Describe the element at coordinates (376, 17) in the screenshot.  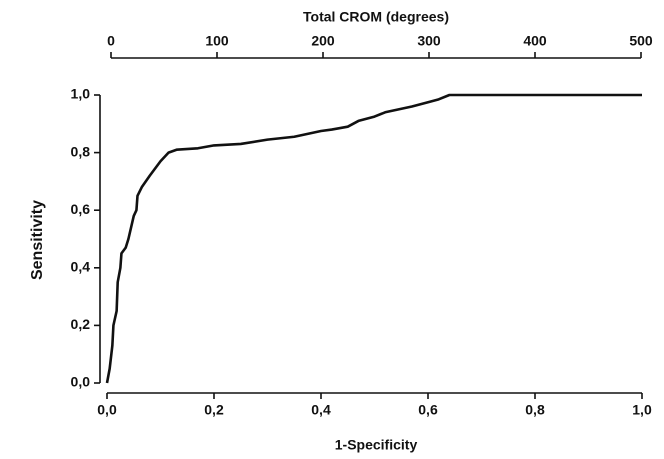
I see `top-axis-title: Total CROM (degrees)` at that location.